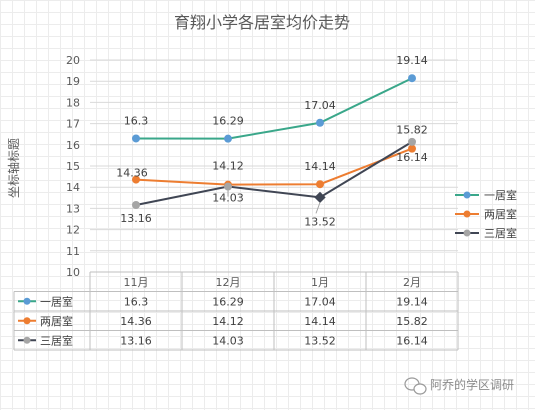 The width and height of the screenshot is (535, 410). What do you see at coordinates (56, 302) in the screenshot?
I see `table-series-name: 一居室` at bounding box center [56, 302].